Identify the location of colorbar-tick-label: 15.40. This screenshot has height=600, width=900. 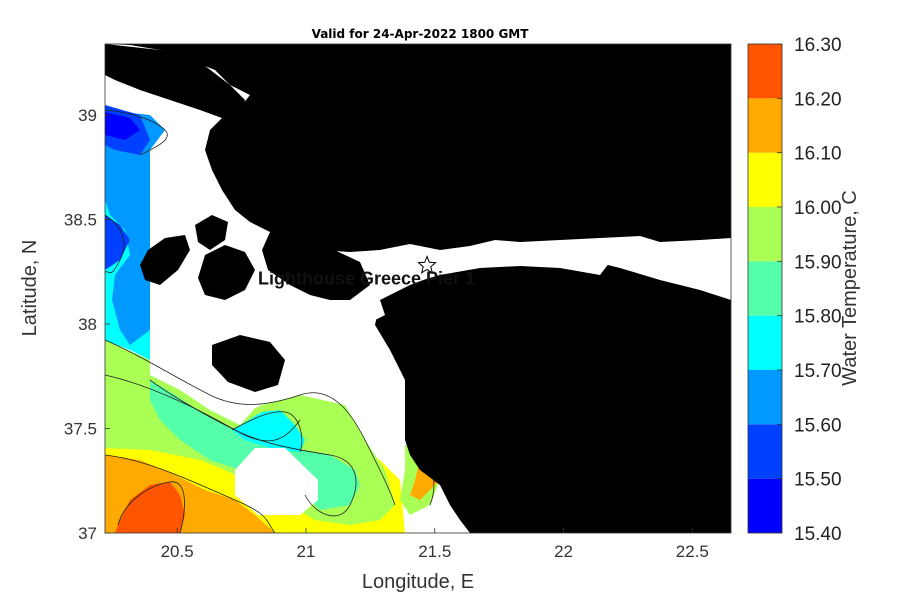
(818, 534).